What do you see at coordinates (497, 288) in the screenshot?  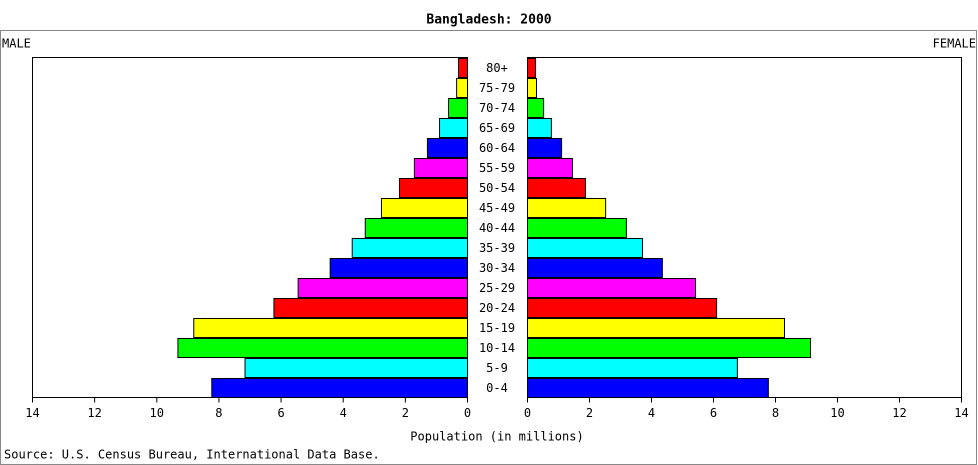 I see `age-label: 25-29` at bounding box center [497, 288].